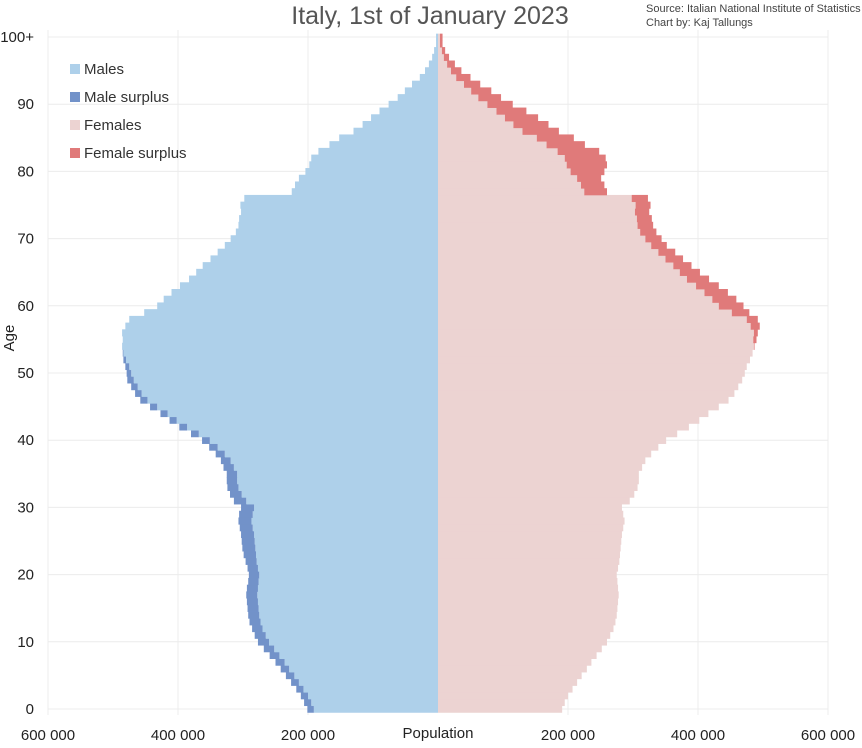 The width and height of the screenshot is (862, 748). Describe the element at coordinates (25, 440) in the screenshot. I see `y-tick-label: 40` at that location.